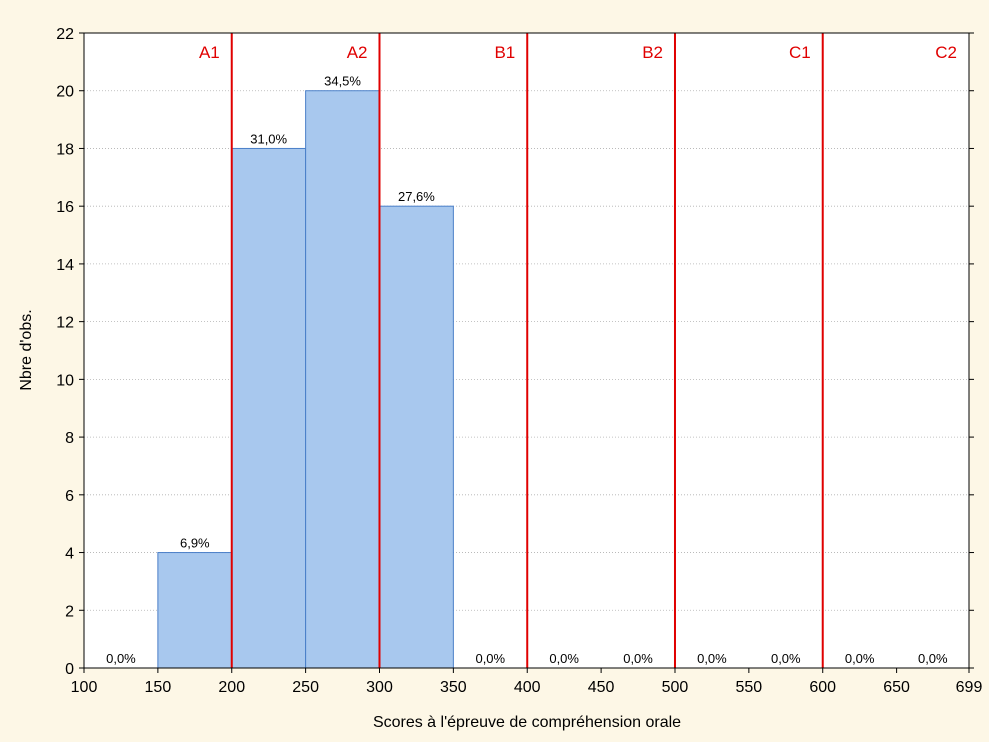 The image size is (989, 742). What do you see at coordinates (453, 687) in the screenshot?
I see `x-tick-label: 350` at bounding box center [453, 687].